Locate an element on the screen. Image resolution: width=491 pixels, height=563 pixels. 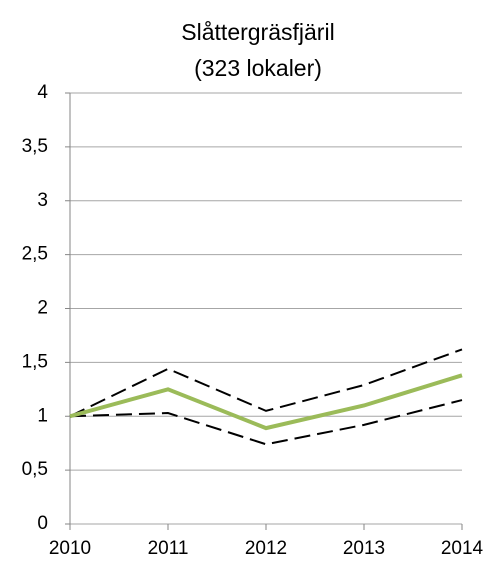
y-tick-label: 4 is located at coordinates (42, 92).